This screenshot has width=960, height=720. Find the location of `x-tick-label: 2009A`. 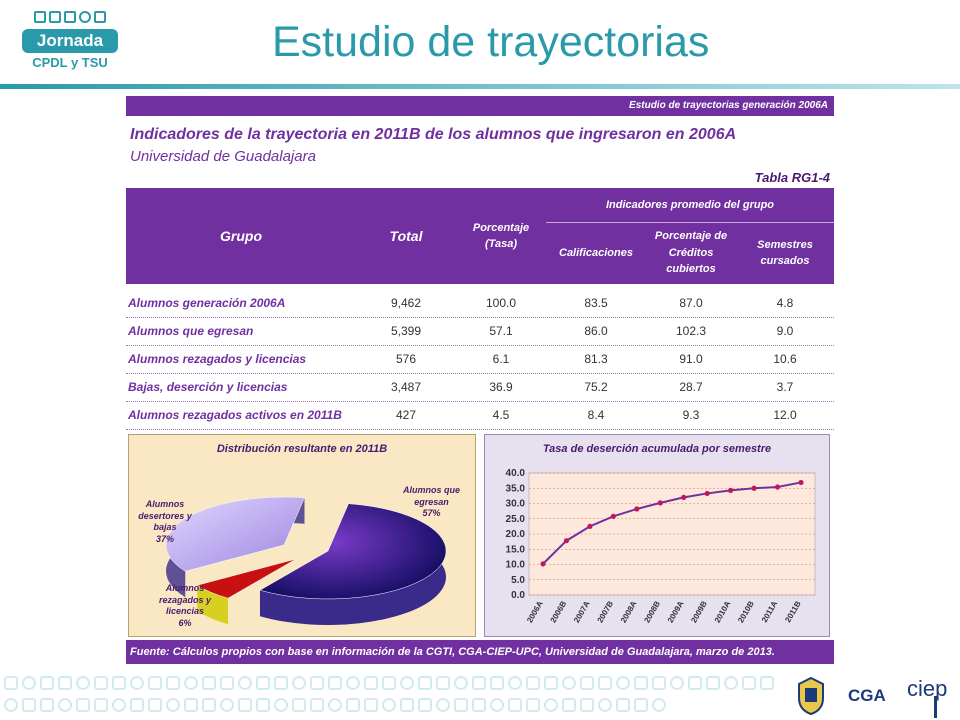

x-tick-label: 2009A is located at coordinates (676, 611).